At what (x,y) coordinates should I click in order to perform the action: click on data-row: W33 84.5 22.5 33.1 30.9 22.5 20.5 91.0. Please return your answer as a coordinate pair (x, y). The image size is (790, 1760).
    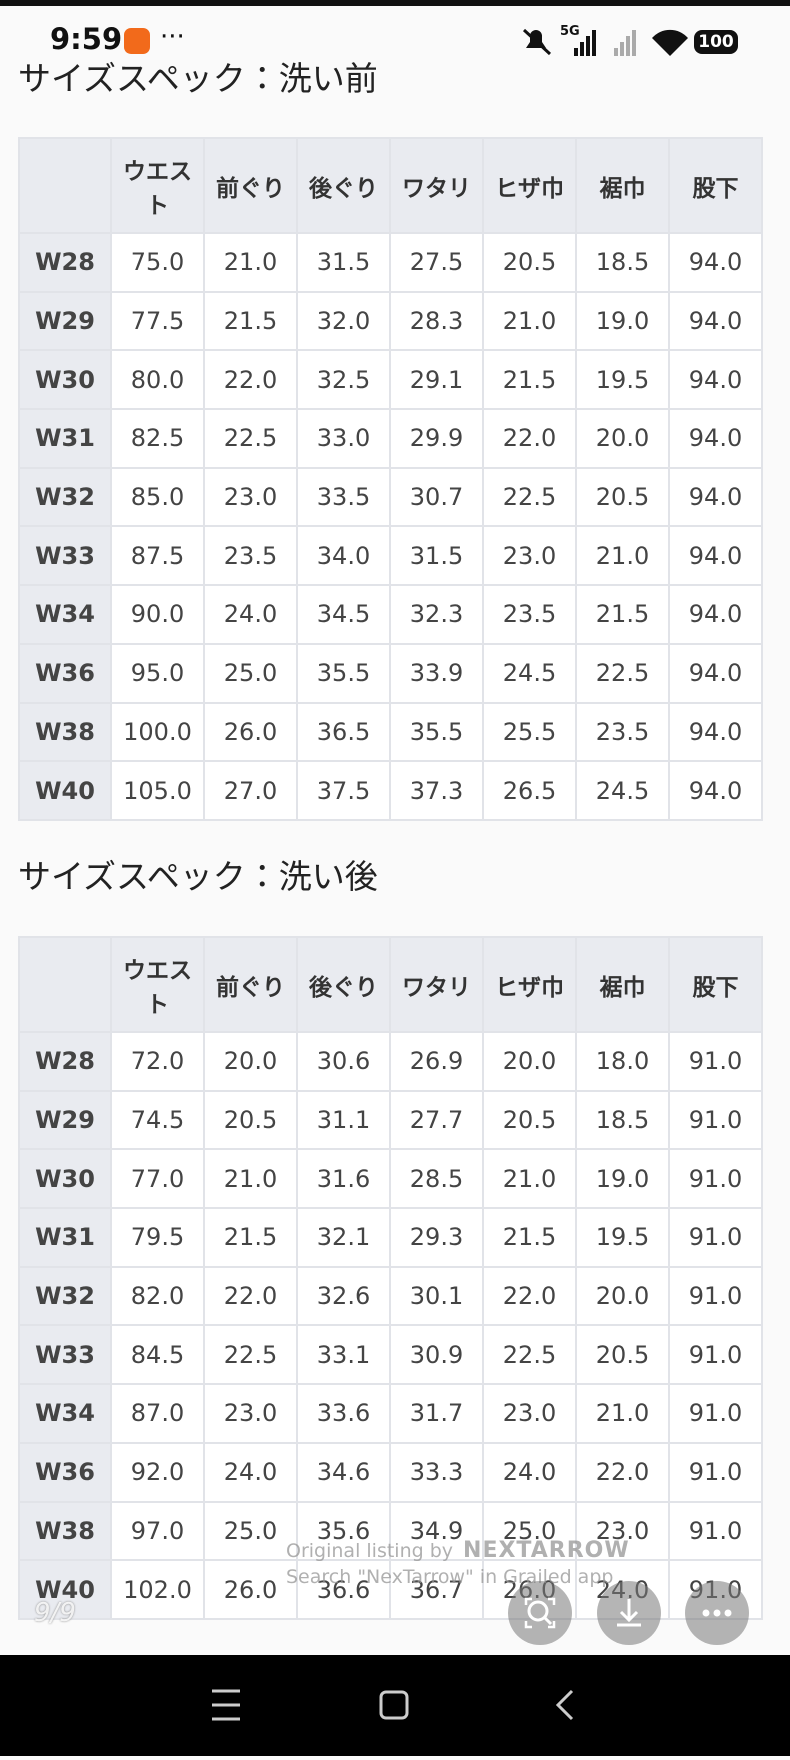
    Looking at the image, I should click on (390, 1355).